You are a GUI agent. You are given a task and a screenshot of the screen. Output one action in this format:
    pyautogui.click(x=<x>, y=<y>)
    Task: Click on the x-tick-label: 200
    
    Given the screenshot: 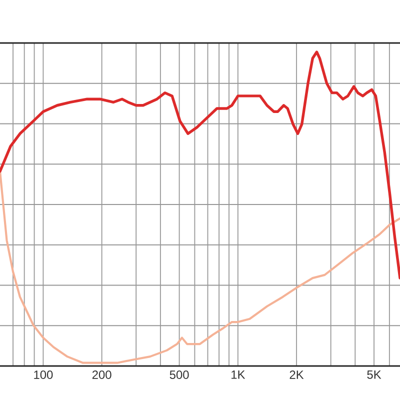 What is the action you would take?
    pyautogui.click(x=102, y=374)
    